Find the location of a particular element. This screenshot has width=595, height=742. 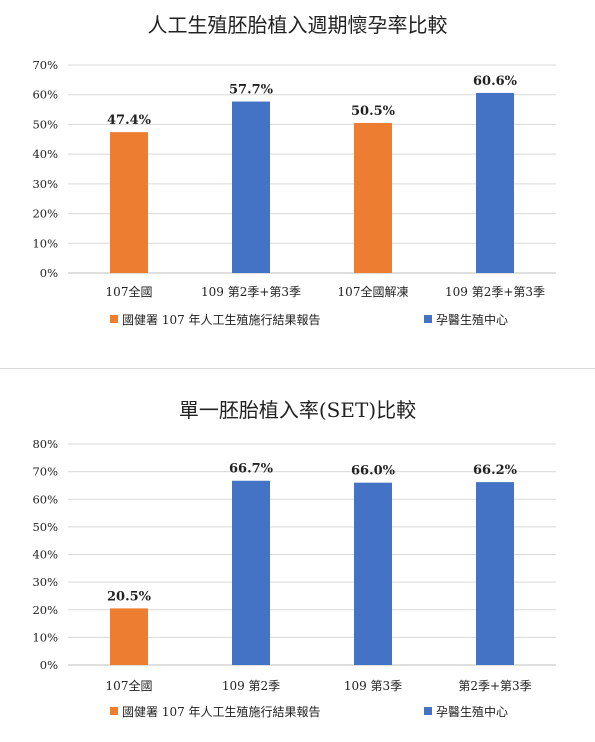

data-label: 66.0% is located at coordinates (373, 471).